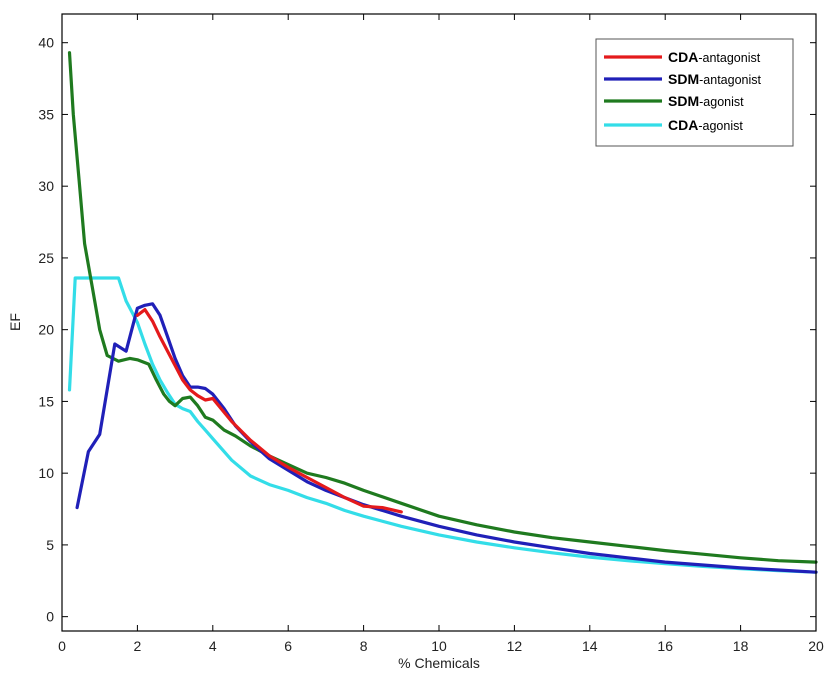 The width and height of the screenshot is (826, 675). I want to click on y-tick-label: 35, so click(46, 114).